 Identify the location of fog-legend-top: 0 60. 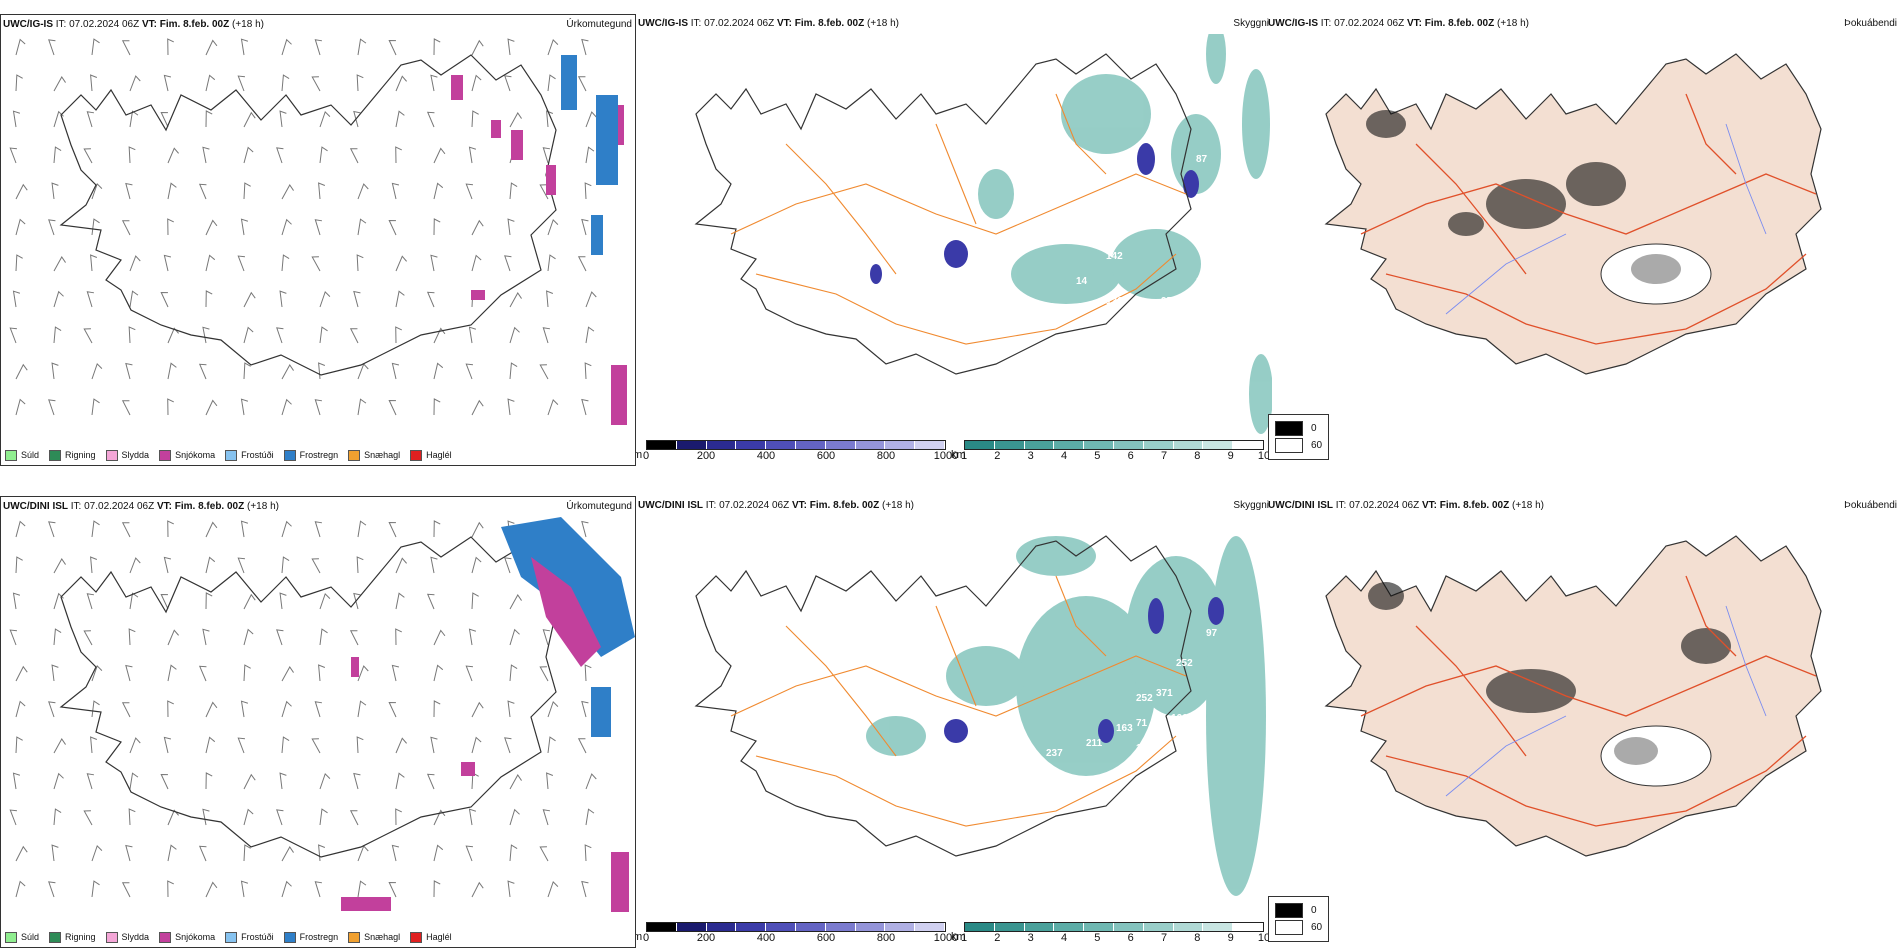
(1299, 437).